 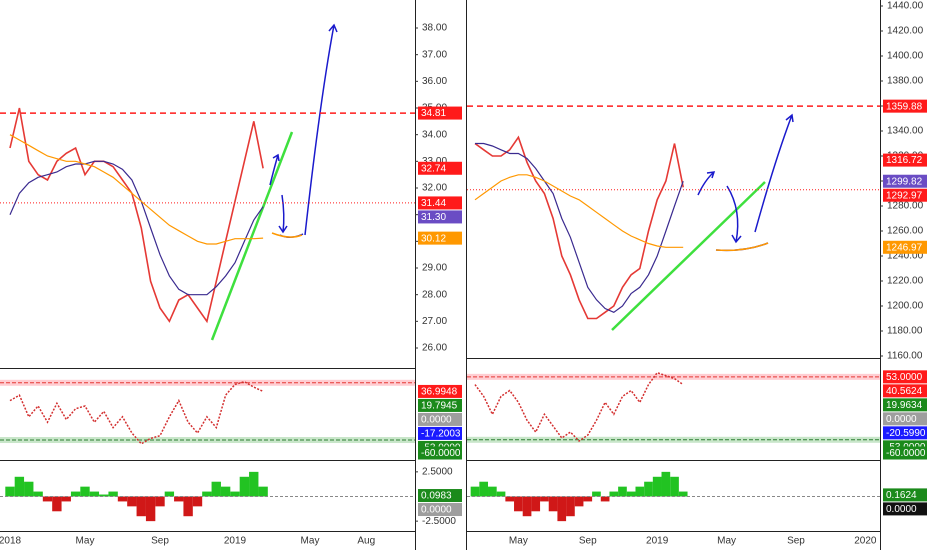 I want to click on oscillator-line, so click(x=579, y=406).